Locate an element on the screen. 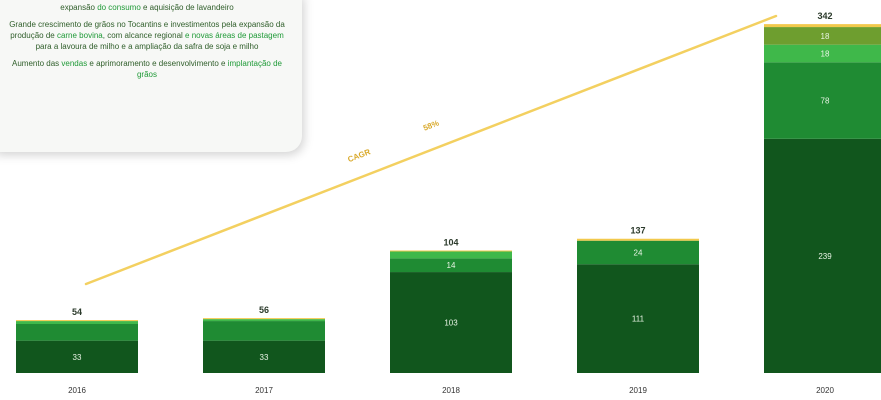 The image size is (881, 400). note-text: Aumento das is located at coordinates (37, 63).